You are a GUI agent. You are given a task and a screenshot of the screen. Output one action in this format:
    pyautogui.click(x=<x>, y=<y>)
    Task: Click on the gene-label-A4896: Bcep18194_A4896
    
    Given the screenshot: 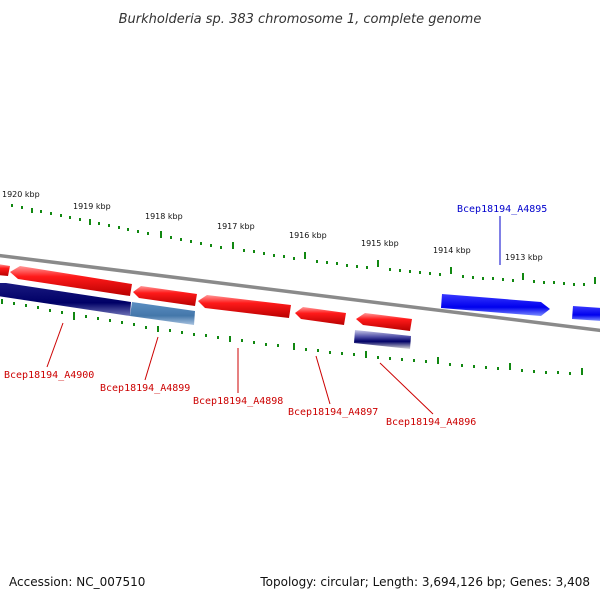 What is the action you would take?
    pyautogui.click(x=431, y=422)
    